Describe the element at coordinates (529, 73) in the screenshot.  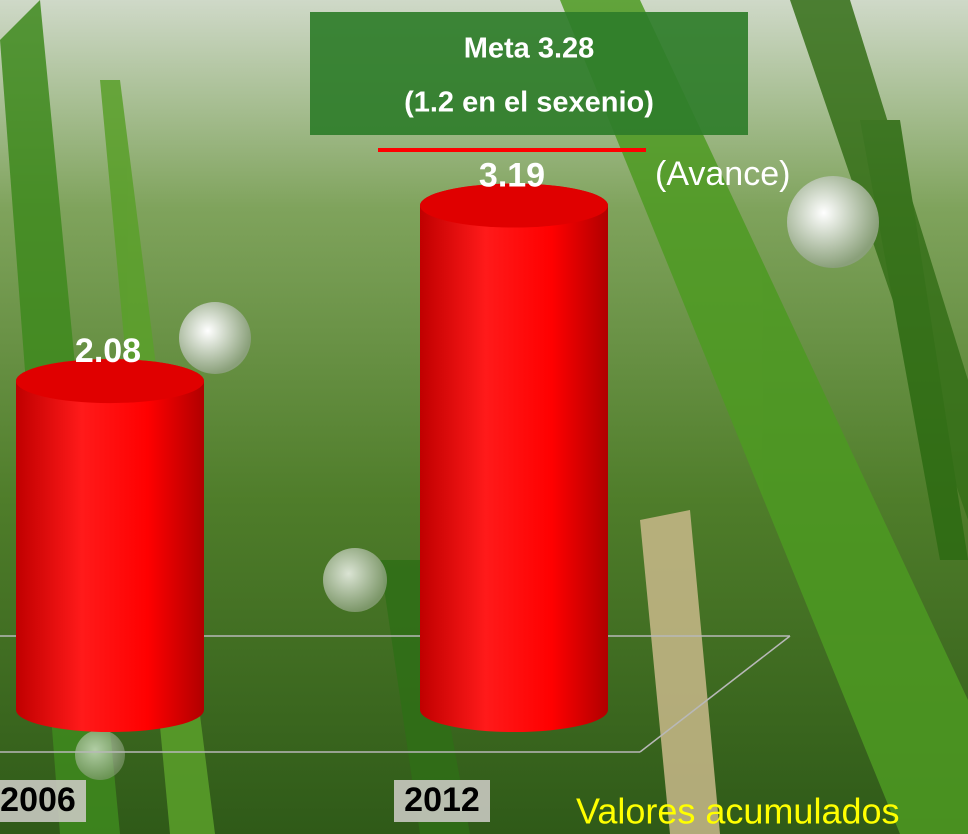
I see `target-box` at that location.